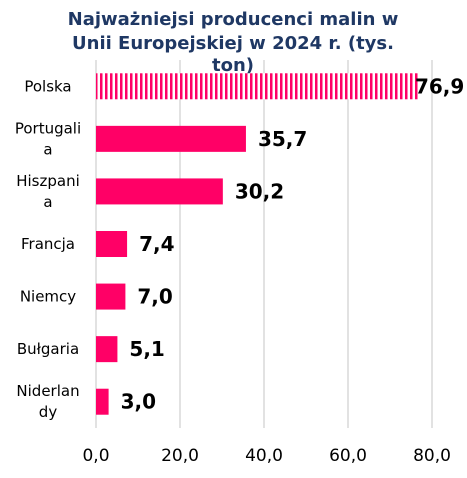 The image size is (467, 478). I want to click on x-tick-label: 0,0, so click(95, 456).